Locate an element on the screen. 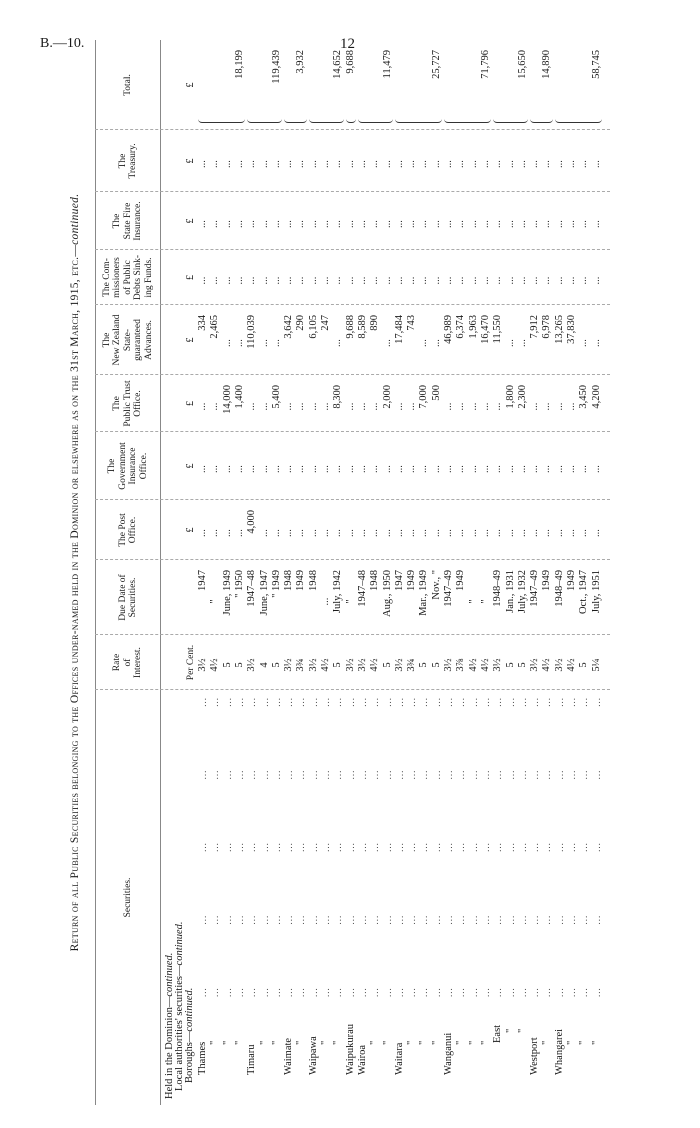  row-due-date: 1949 is located at coordinates (571, 580).